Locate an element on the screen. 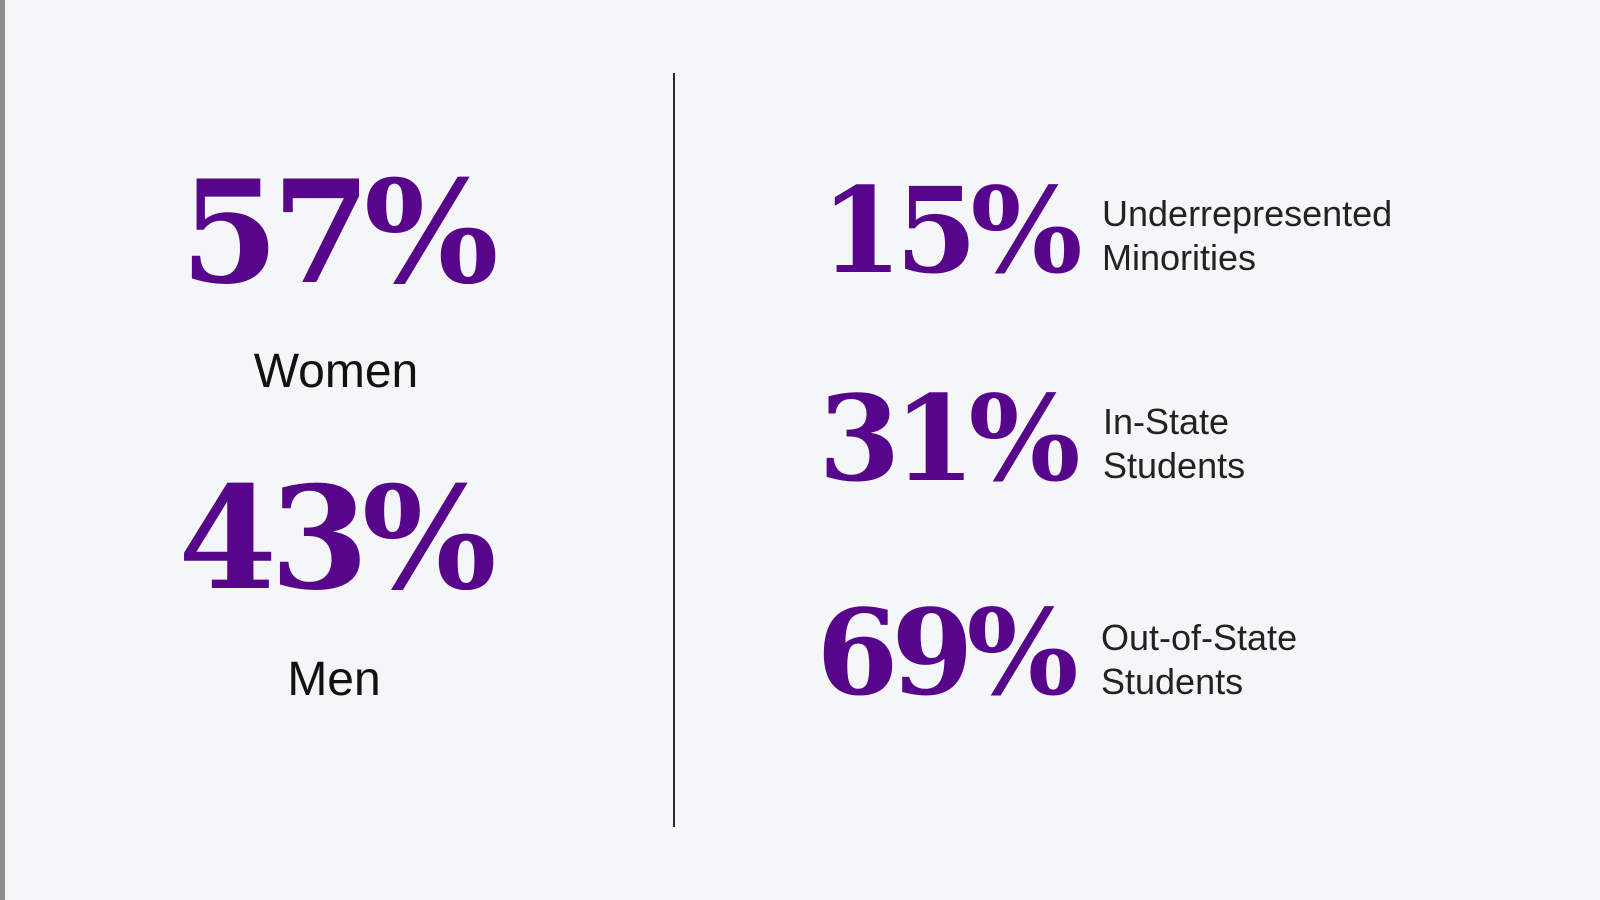 This screenshot has height=900, width=1600. stat-label: In-State Students is located at coordinates (1174, 444).